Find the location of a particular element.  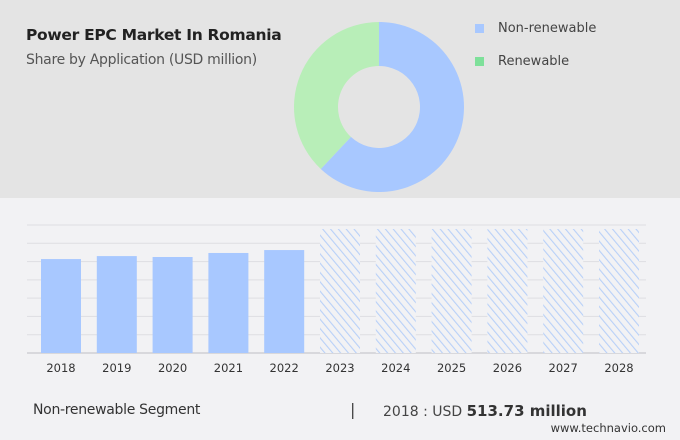

bar-2021 is located at coordinates (228, 302).